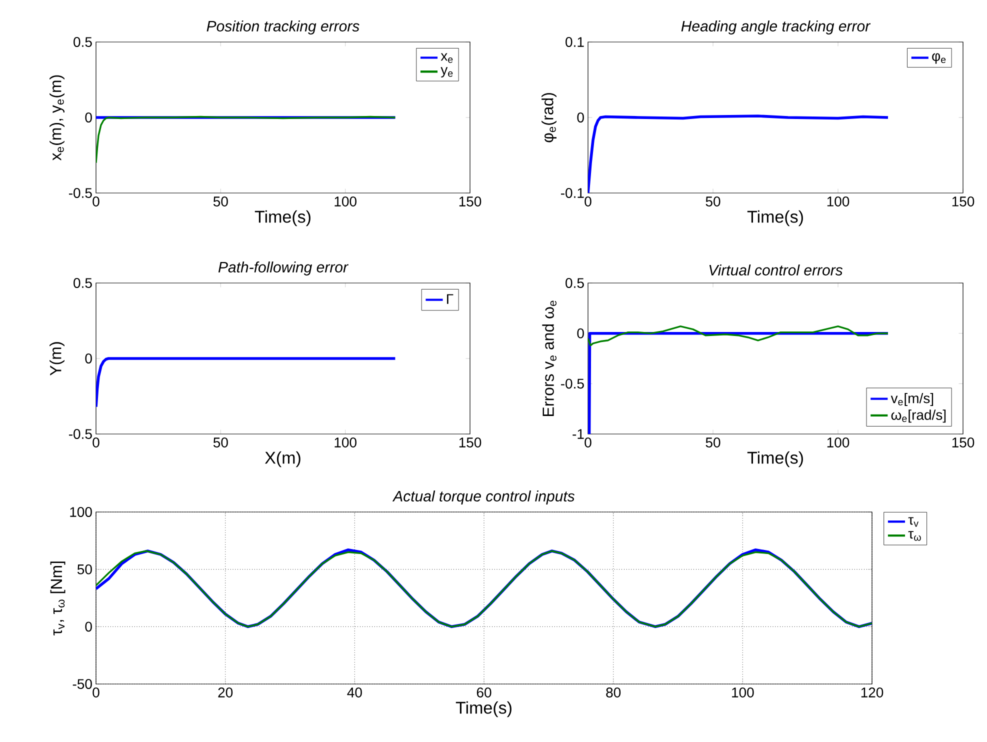 Image resolution: width=987 pixels, height=742 pixels. What do you see at coordinates (446, 58) in the screenshot?
I see `legend-label: x$_{e}$` at bounding box center [446, 58].